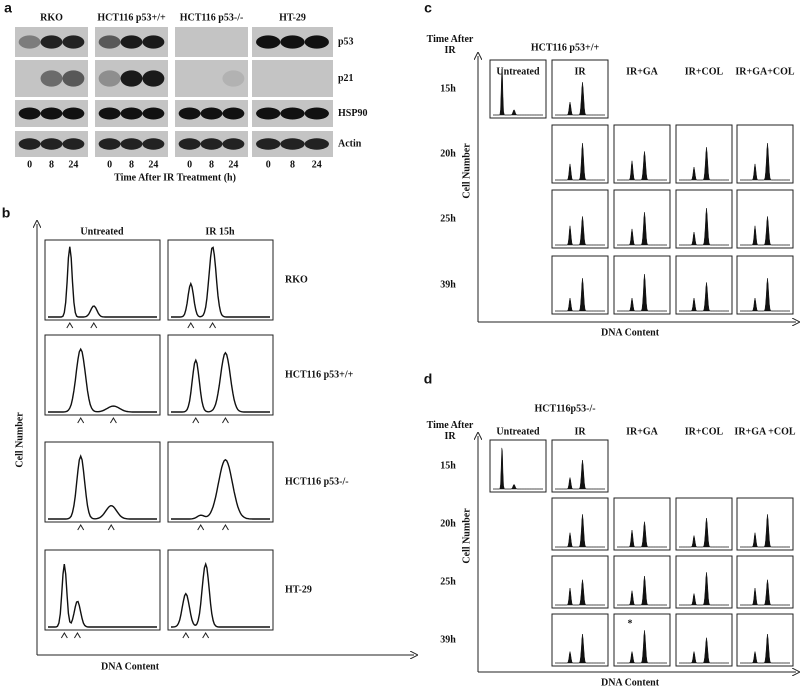  I want to click on row-label: 25h, so click(448, 218).